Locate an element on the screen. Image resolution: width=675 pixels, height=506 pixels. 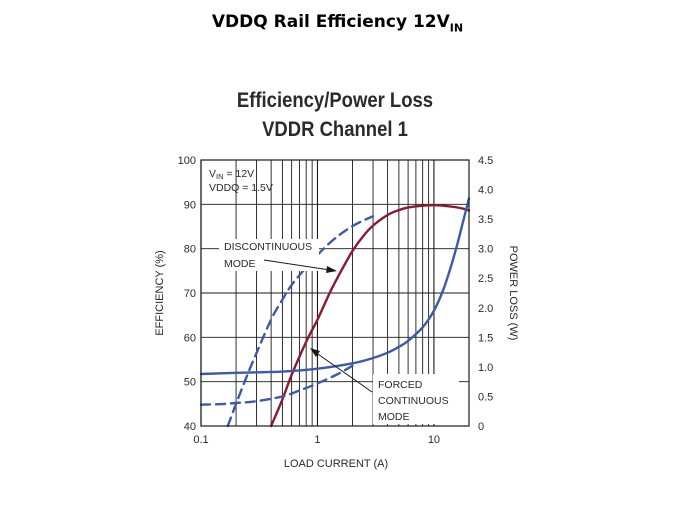
y-tick-label-right: 1.5 is located at coordinates (485, 338).